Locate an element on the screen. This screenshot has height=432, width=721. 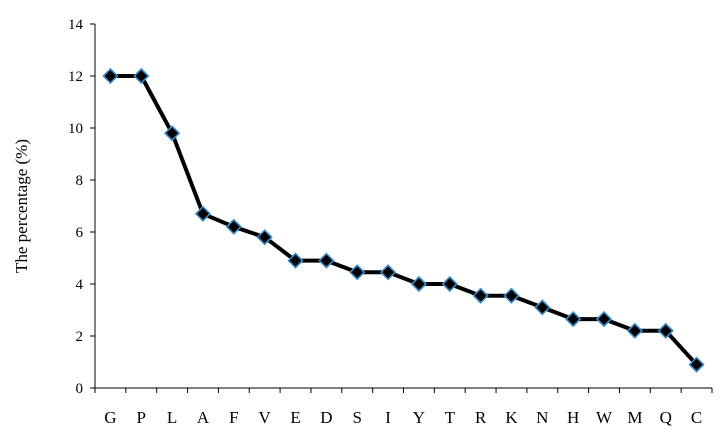
x-tick-label: P is located at coordinates (141, 417).